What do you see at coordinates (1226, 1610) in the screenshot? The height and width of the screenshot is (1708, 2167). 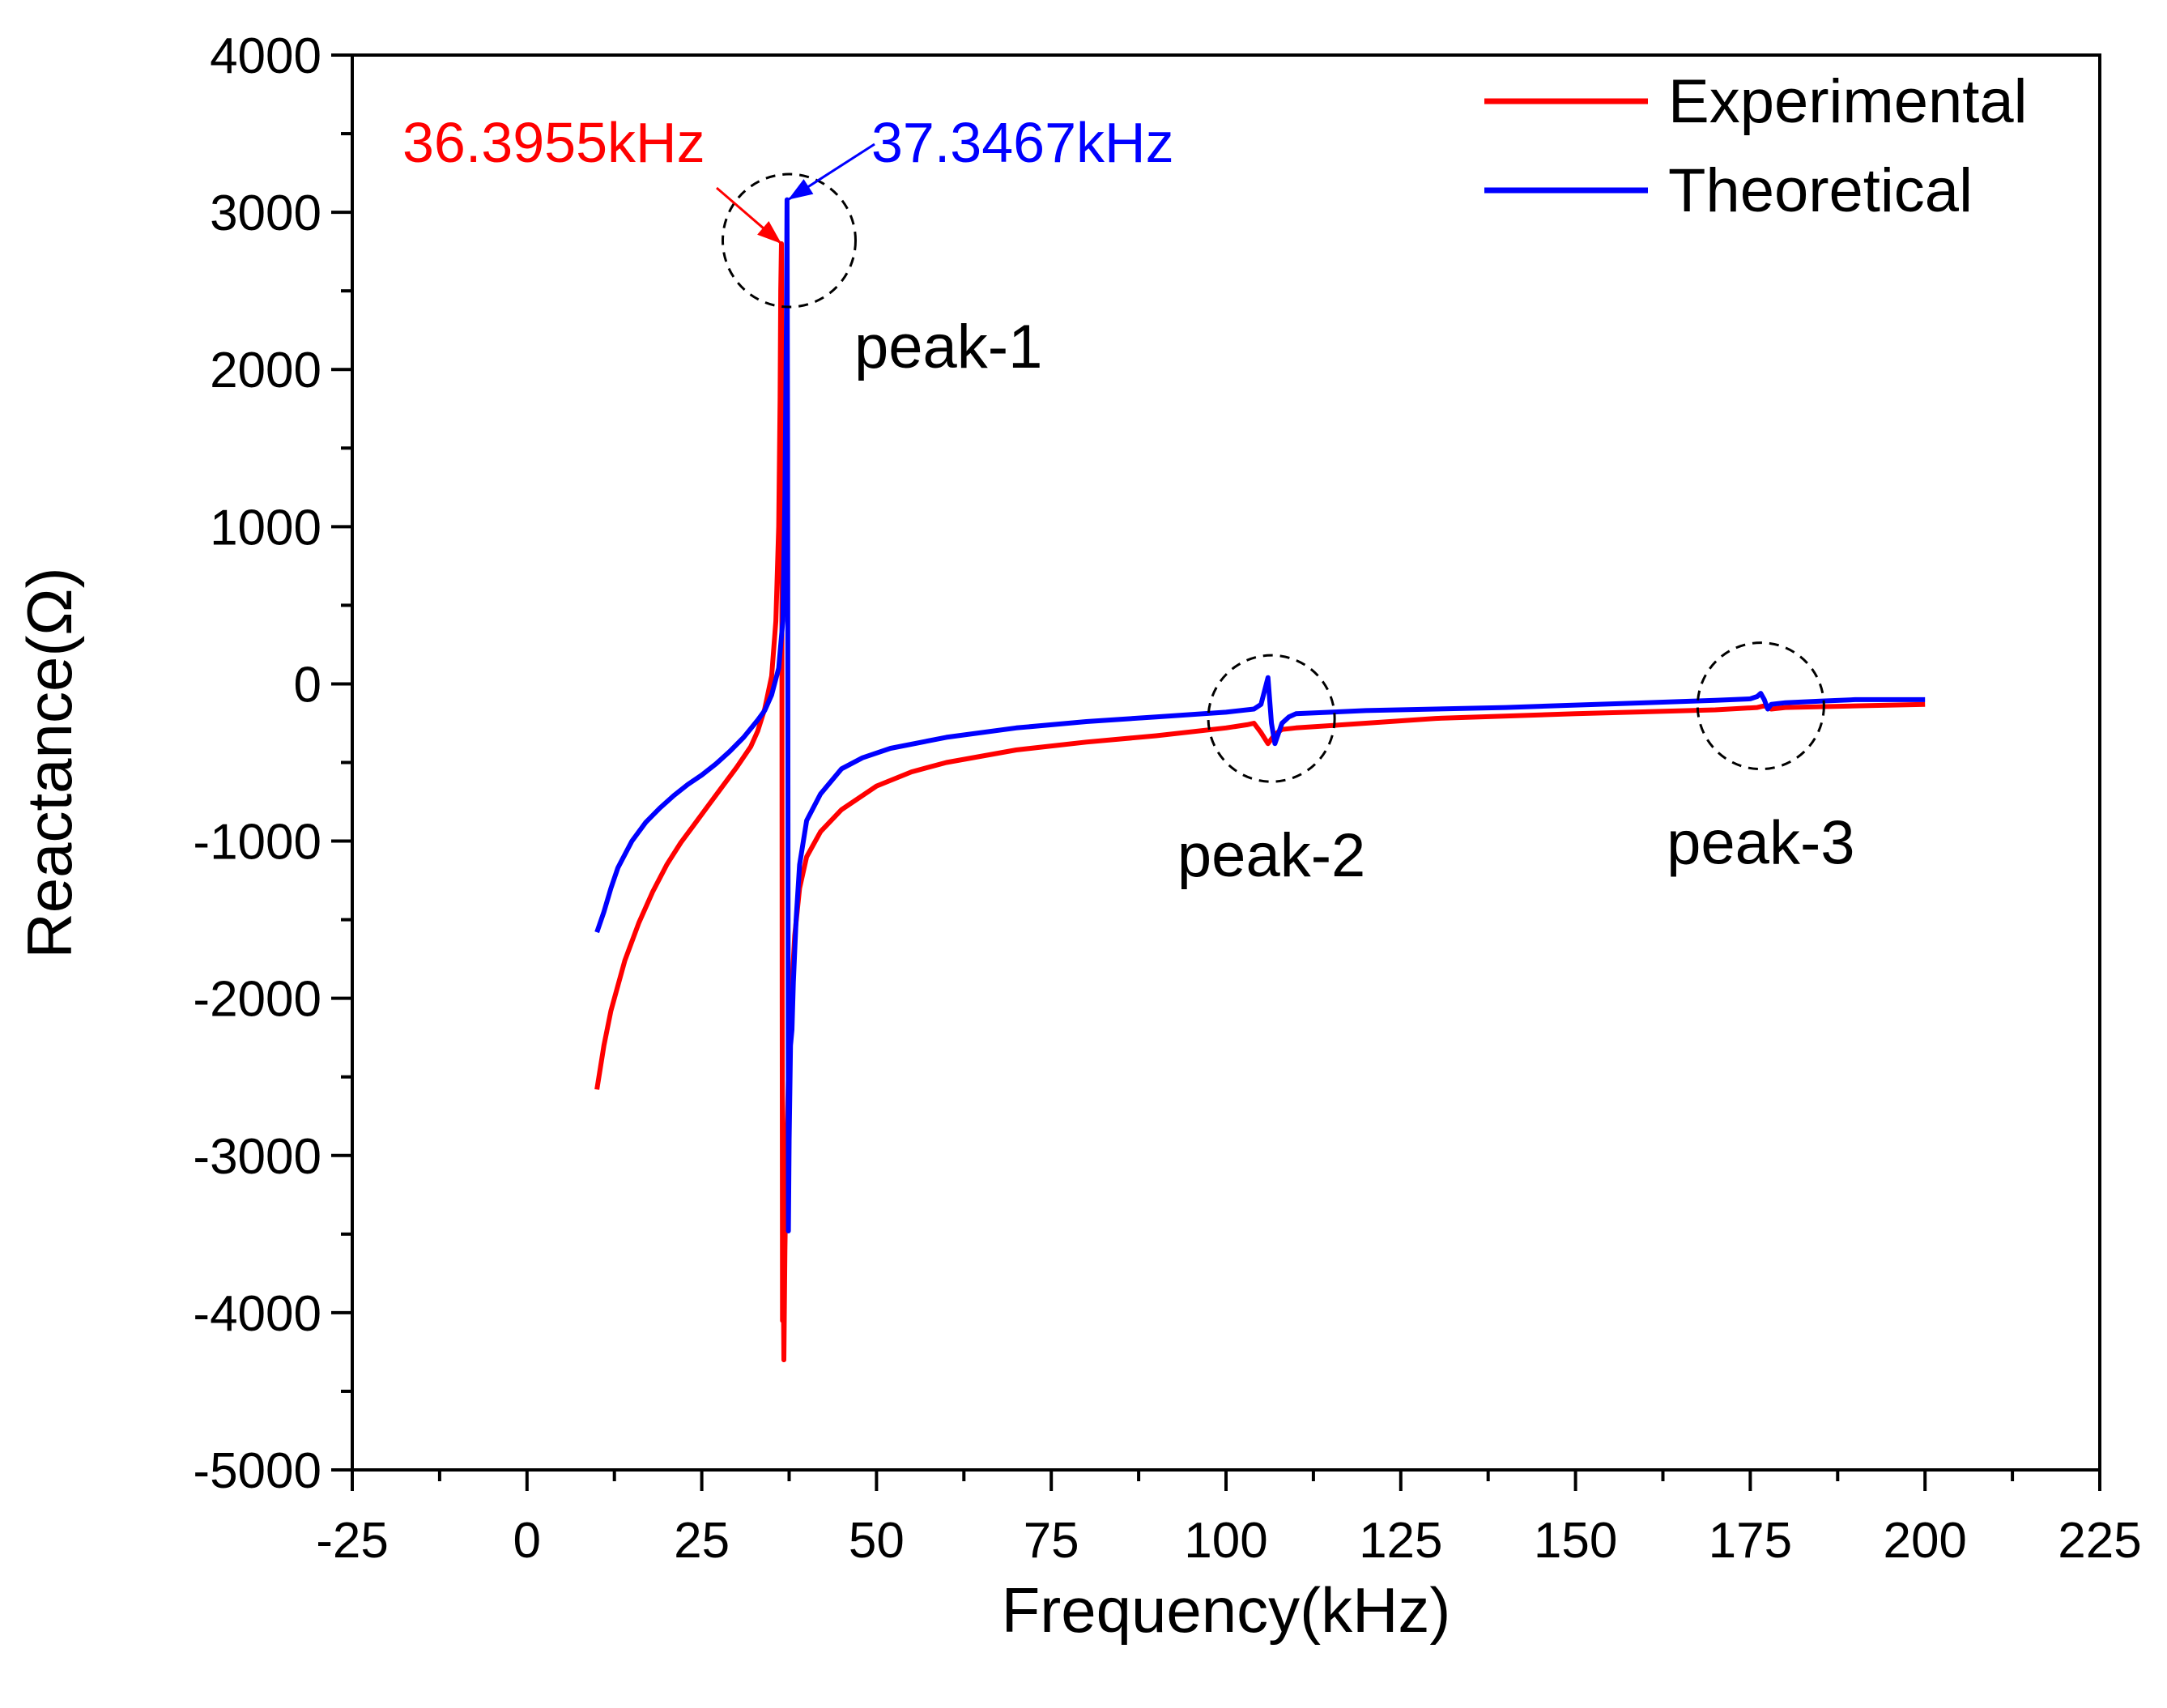 I see `x-axis-label: Frequency(kHz)` at bounding box center [1226, 1610].